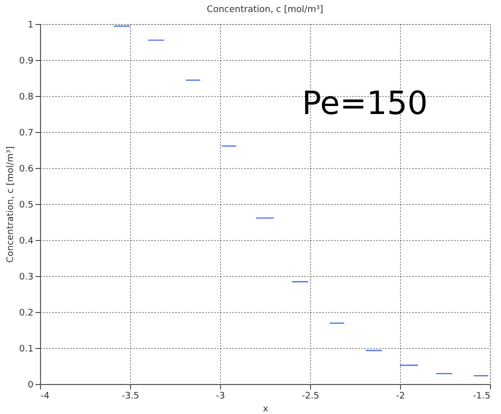  I want to click on x-axis-title: x, so click(265, 409).